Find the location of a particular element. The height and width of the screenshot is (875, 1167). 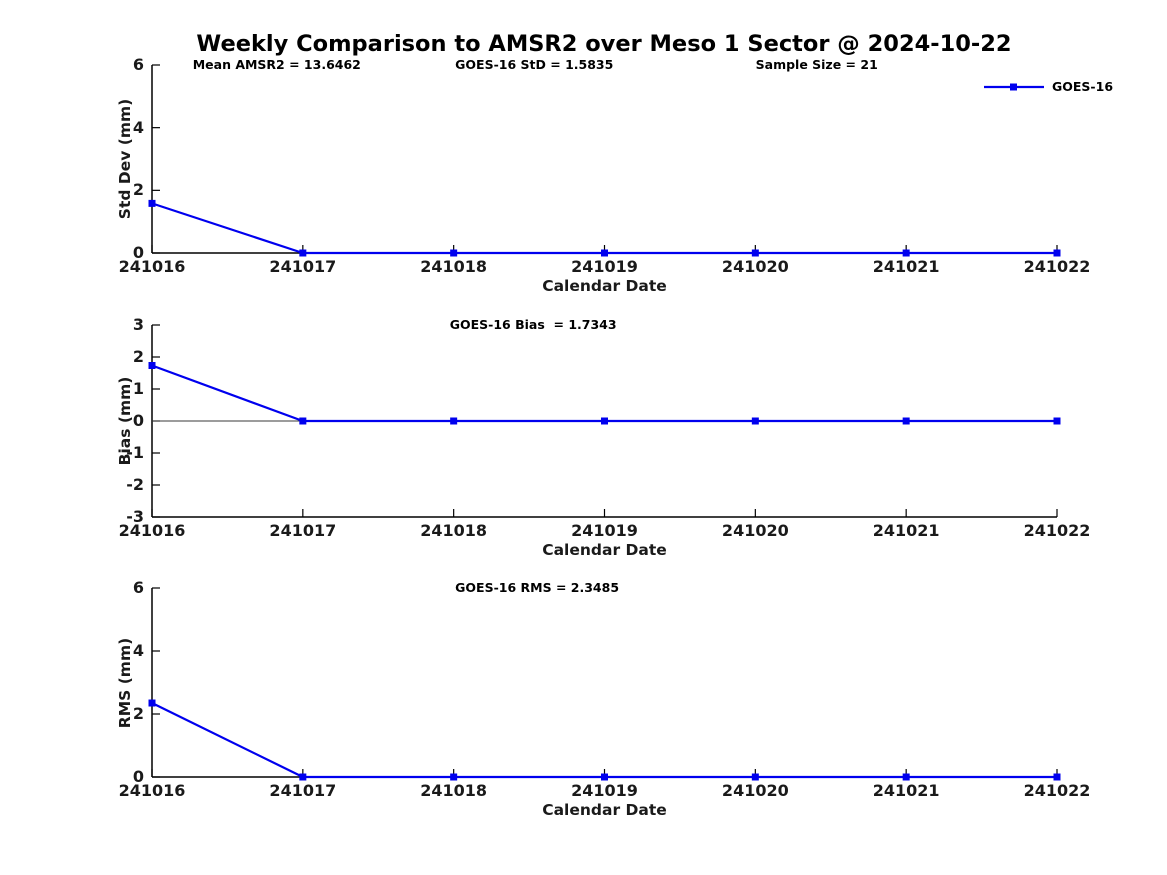

subplot-annotation: GOES-16 RMS = 2.3485 is located at coordinates (537, 587).